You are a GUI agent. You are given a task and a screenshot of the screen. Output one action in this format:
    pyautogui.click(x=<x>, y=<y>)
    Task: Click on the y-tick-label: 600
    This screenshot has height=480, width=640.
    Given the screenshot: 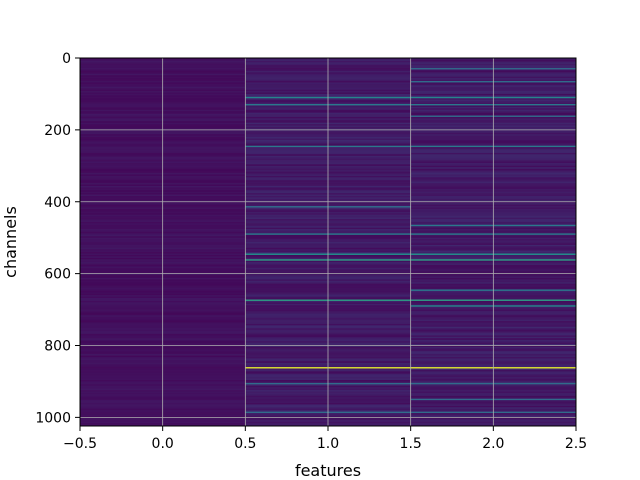 What is the action you would take?
    pyautogui.click(x=57, y=275)
    